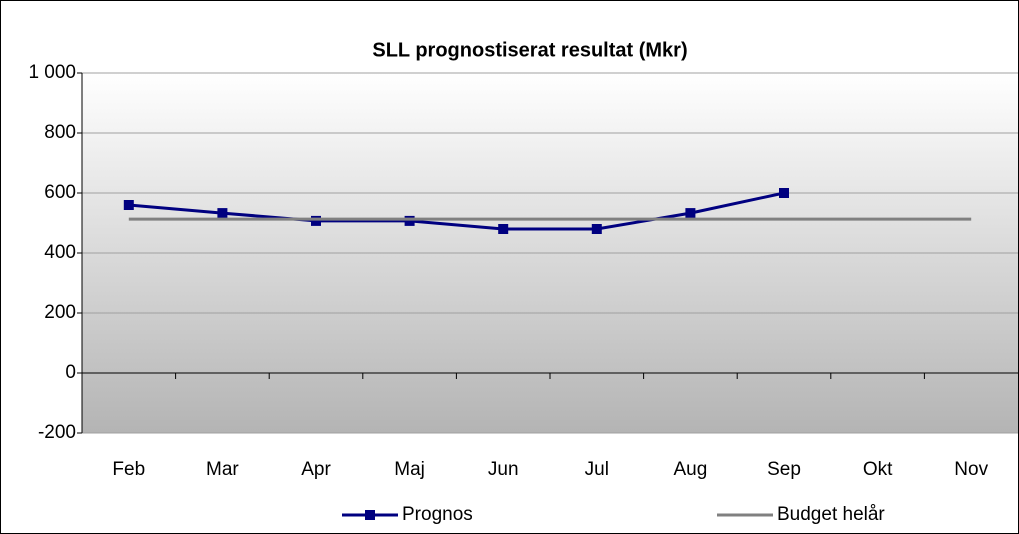 Image resolution: width=1019 pixels, height=534 pixels. What do you see at coordinates (52, 72) in the screenshot?
I see `y-tick-label: 1 000` at bounding box center [52, 72].